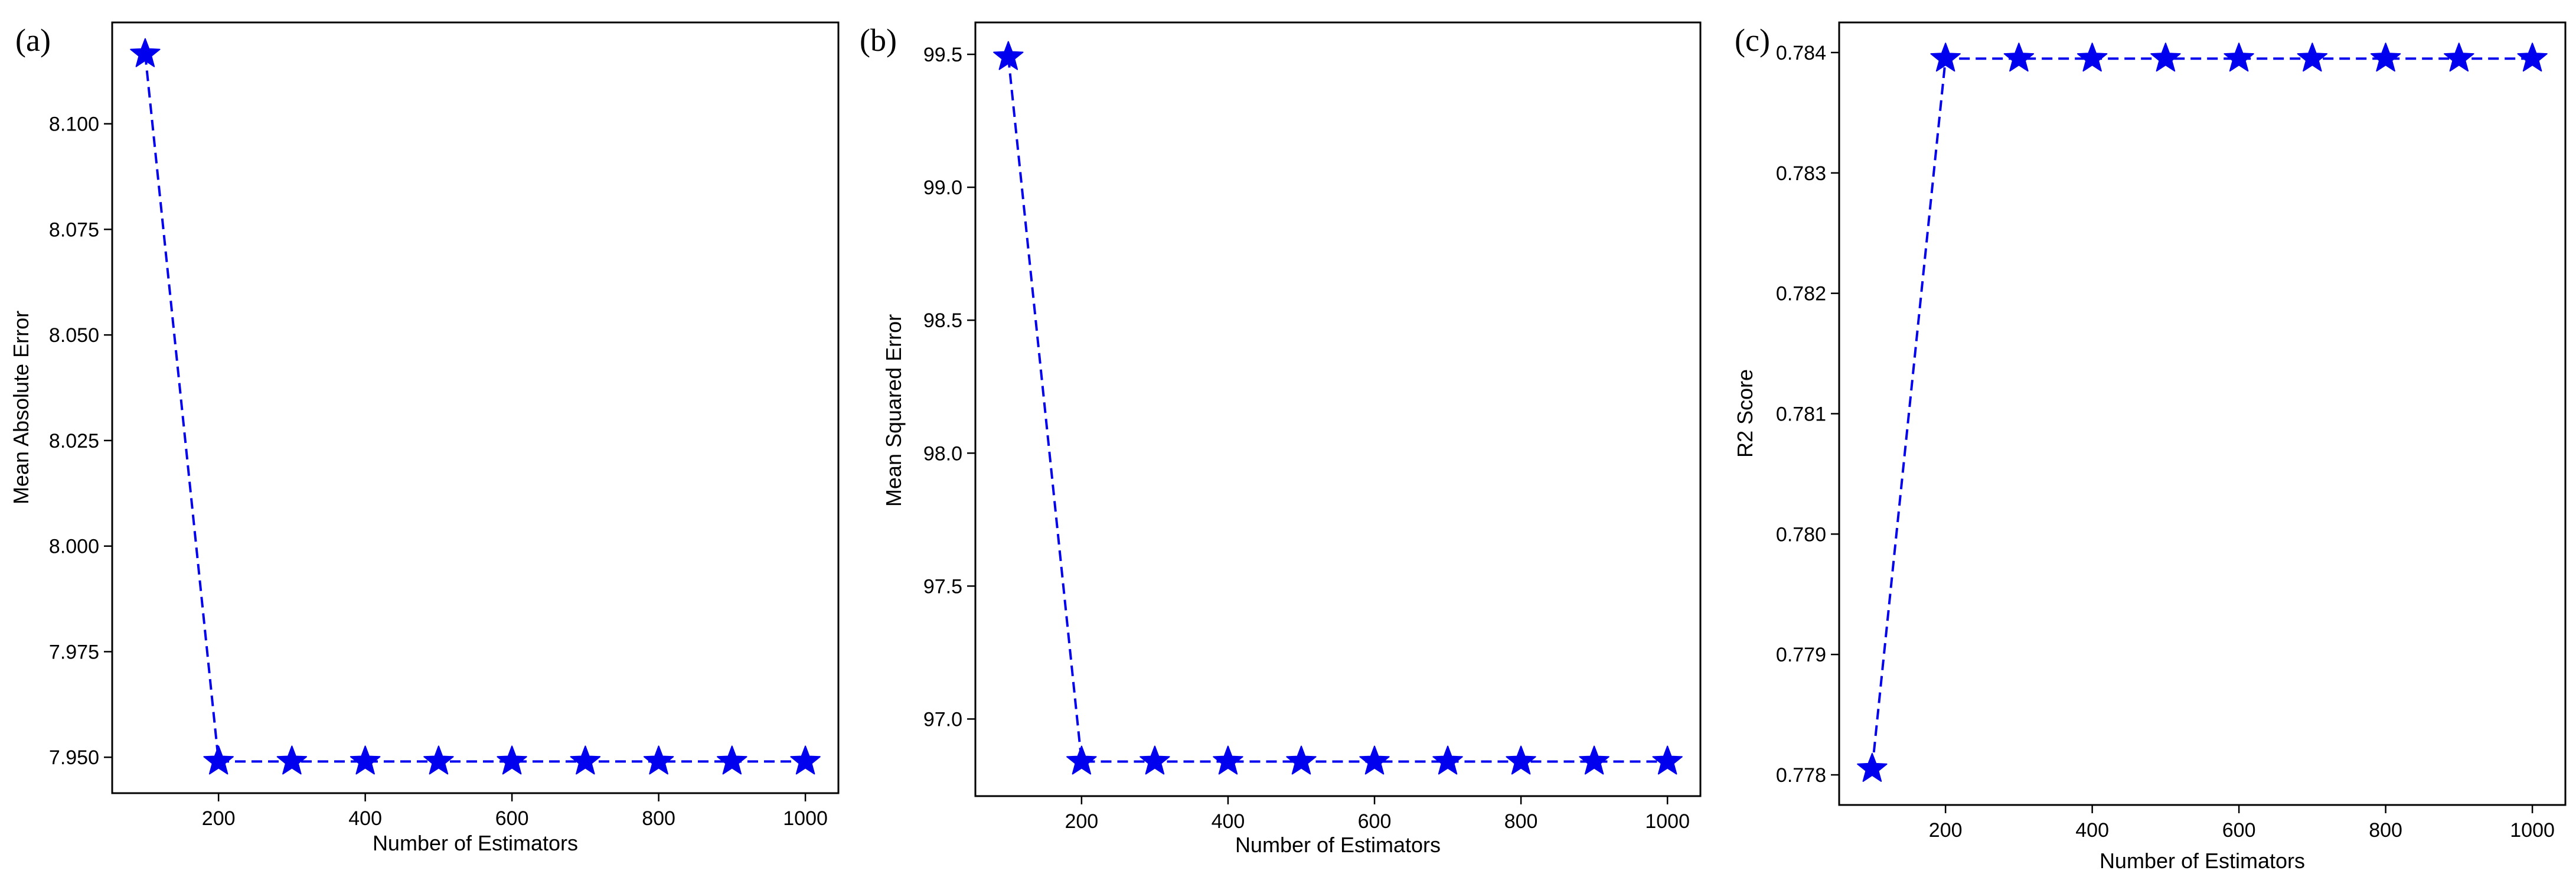 This screenshot has width=2576, height=890. Describe the element at coordinates (74, 230) in the screenshot. I see `panel-a-y-tick-label: 8.075` at that location.